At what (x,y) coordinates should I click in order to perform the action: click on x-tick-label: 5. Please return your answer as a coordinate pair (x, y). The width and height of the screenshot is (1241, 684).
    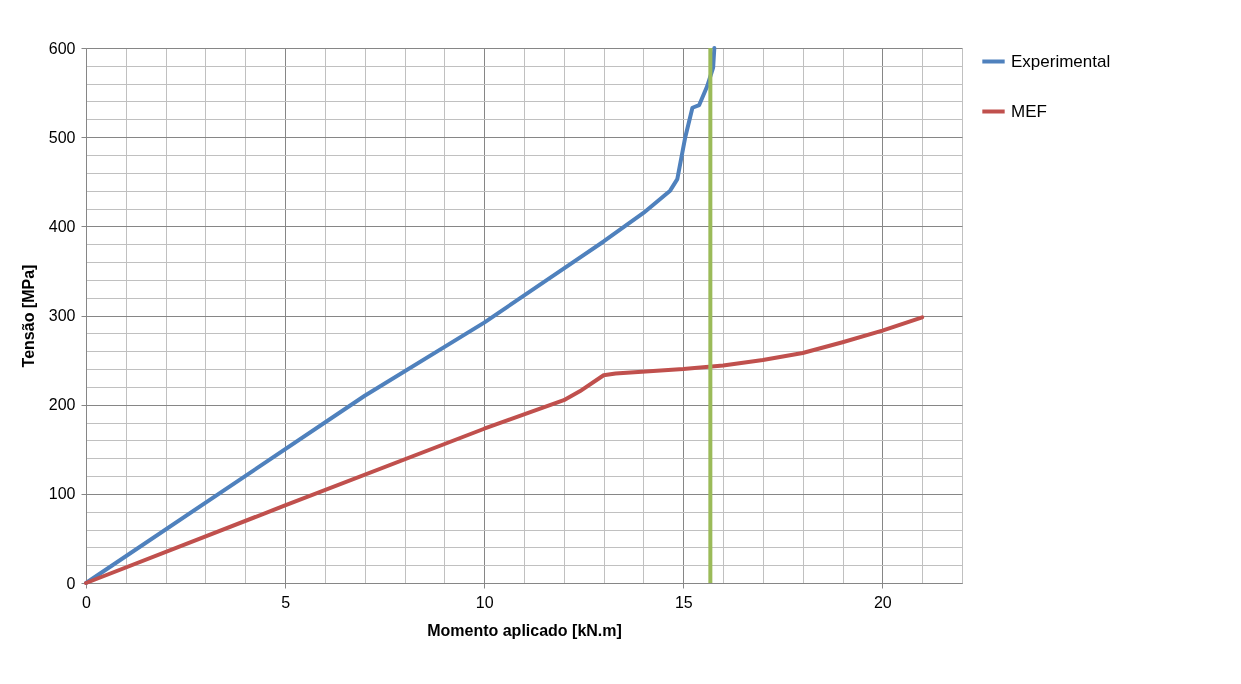
    Looking at the image, I should click on (286, 602).